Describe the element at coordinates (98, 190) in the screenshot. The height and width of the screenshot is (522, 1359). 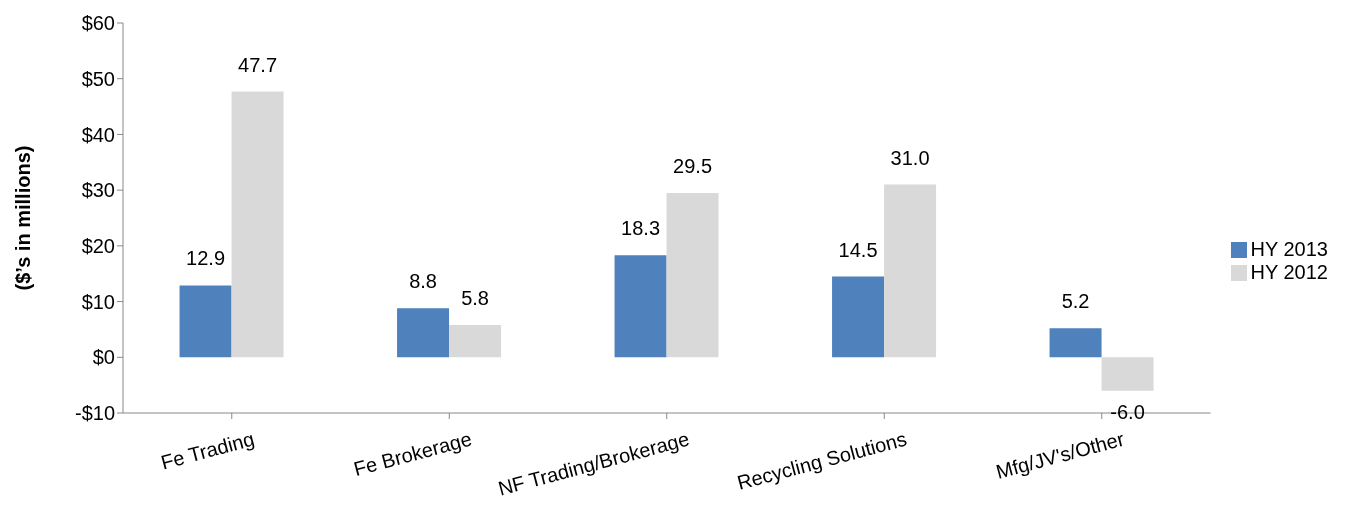
I see `y-tick-label: $30` at that location.